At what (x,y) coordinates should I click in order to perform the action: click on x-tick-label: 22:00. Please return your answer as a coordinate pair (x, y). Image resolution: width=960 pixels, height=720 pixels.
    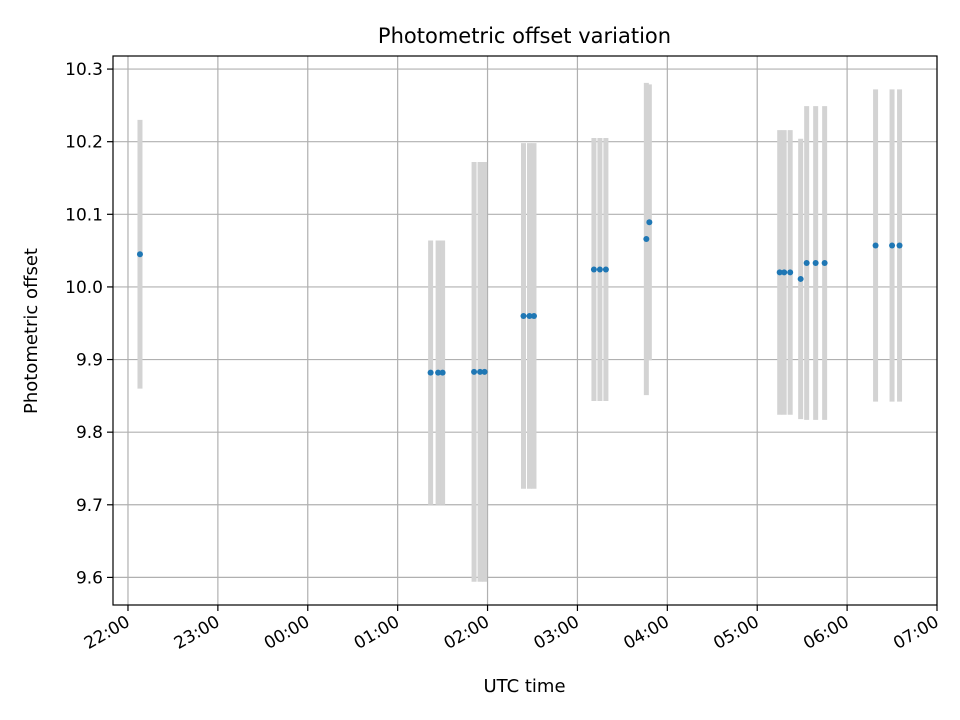
    Looking at the image, I should click on (107, 633).